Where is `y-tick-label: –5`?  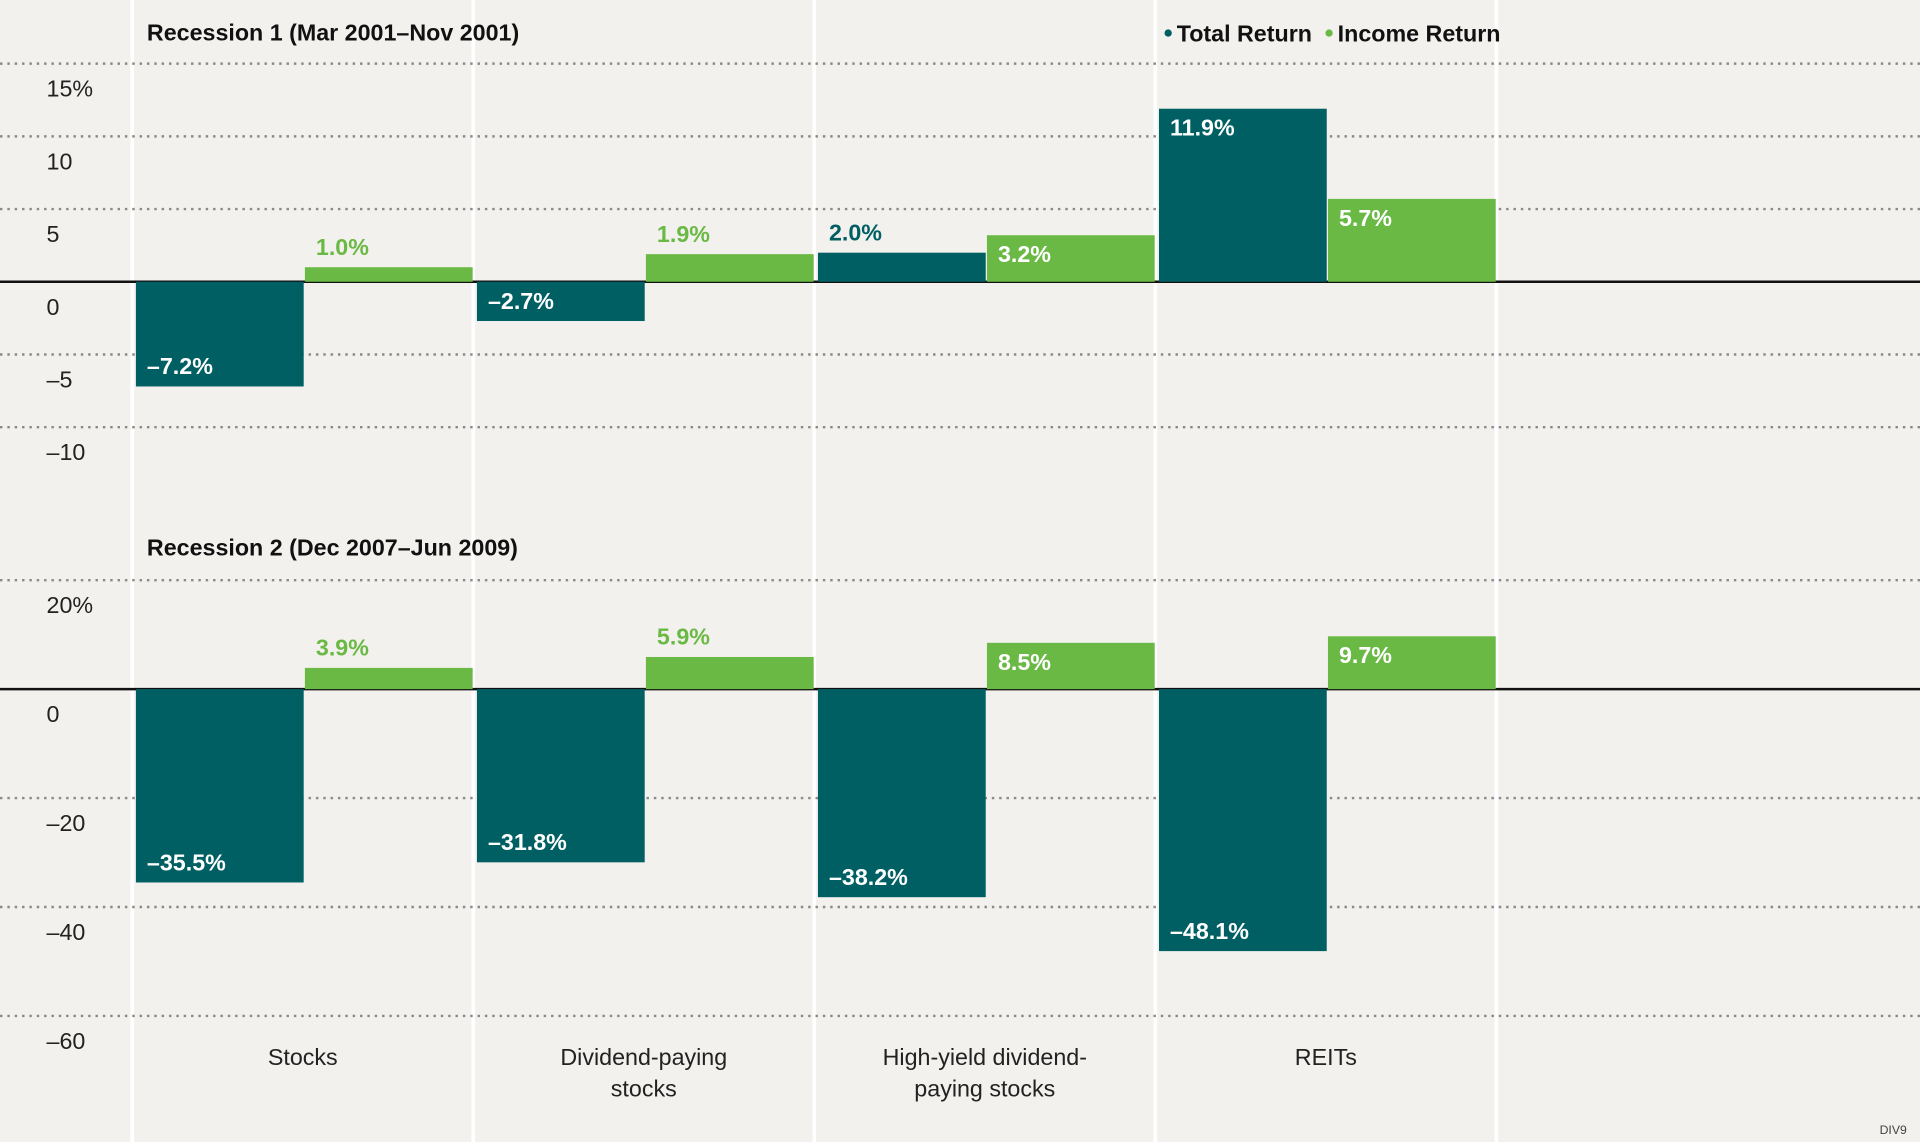 y-tick-label: –5 is located at coordinates (60, 380).